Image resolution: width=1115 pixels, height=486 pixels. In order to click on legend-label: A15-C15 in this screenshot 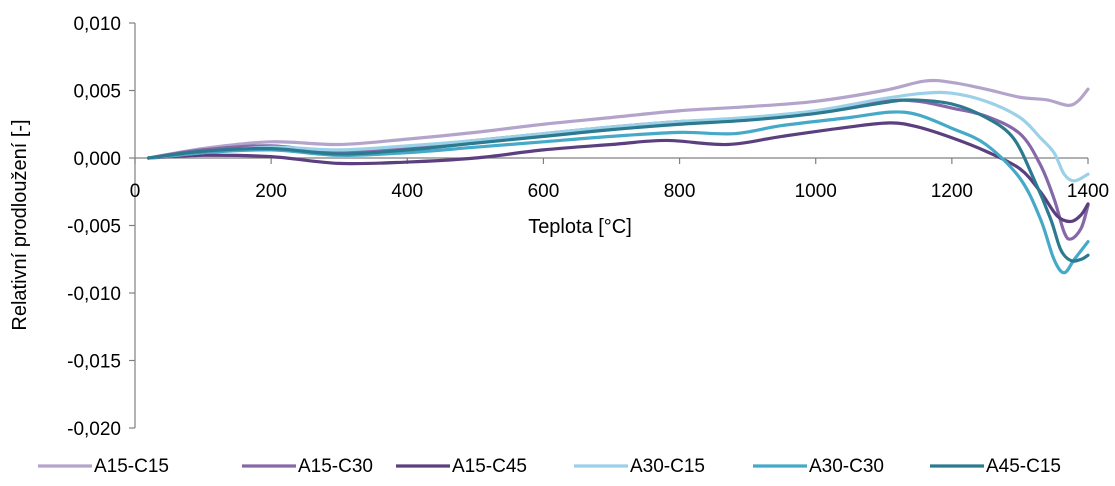, I will do `click(131, 466)`.